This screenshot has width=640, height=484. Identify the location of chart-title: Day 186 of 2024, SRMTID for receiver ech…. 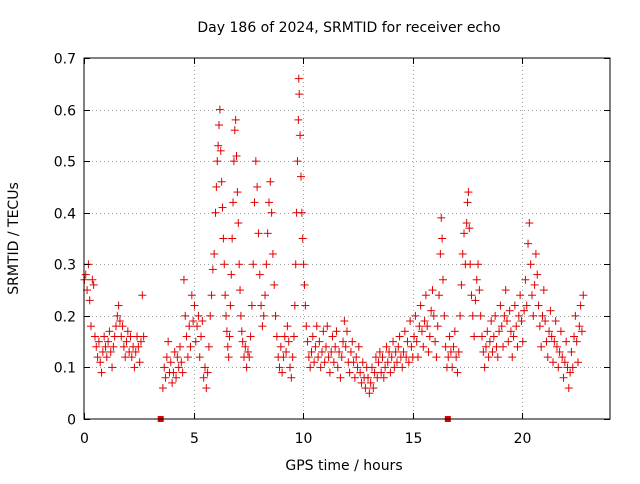
(348, 28).